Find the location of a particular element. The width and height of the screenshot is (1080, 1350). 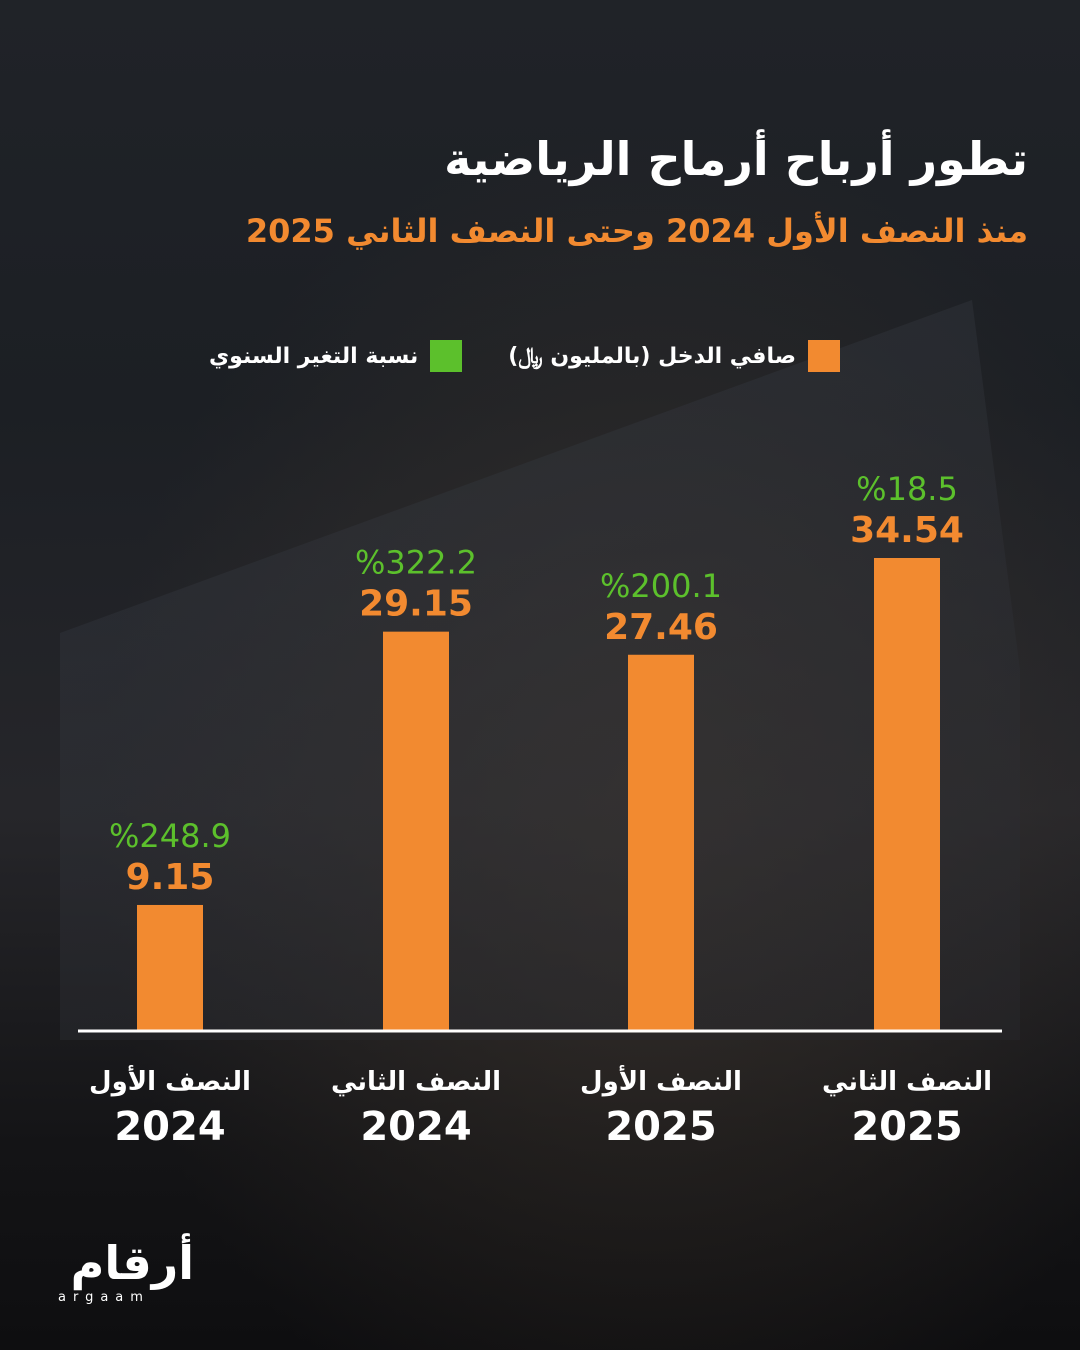

legend-swatch-orange is located at coordinates (824, 356).